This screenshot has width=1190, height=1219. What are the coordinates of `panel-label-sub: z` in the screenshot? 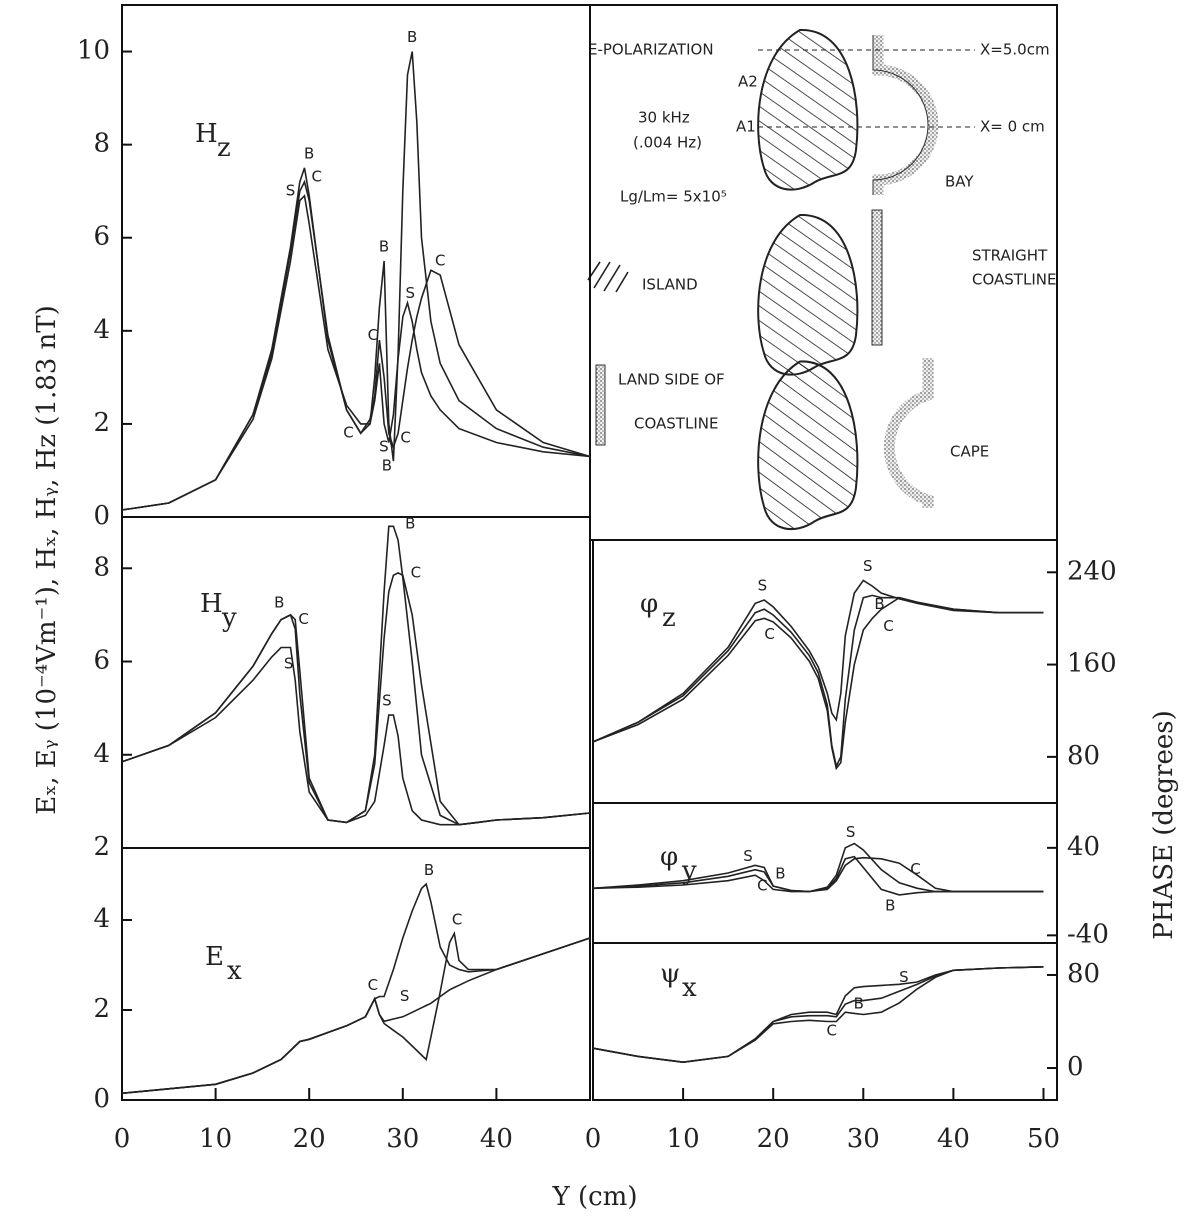 It's located at (669, 618).